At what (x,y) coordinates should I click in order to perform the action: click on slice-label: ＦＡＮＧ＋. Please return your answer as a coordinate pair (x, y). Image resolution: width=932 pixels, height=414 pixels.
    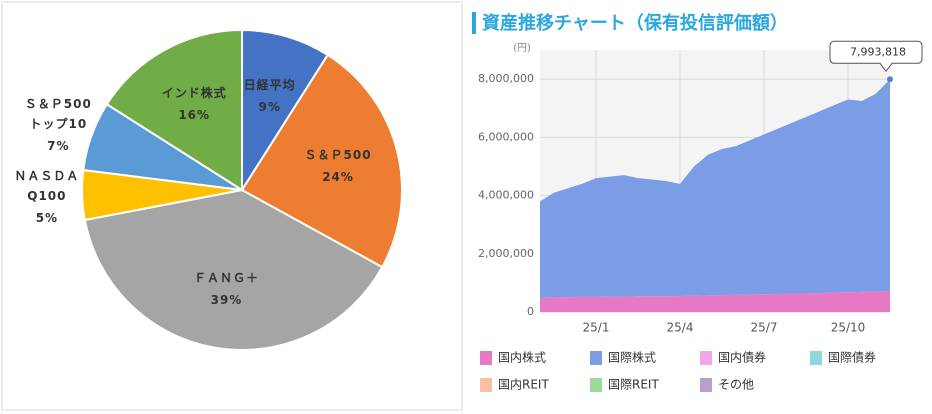
    Looking at the image, I should click on (226, 277).